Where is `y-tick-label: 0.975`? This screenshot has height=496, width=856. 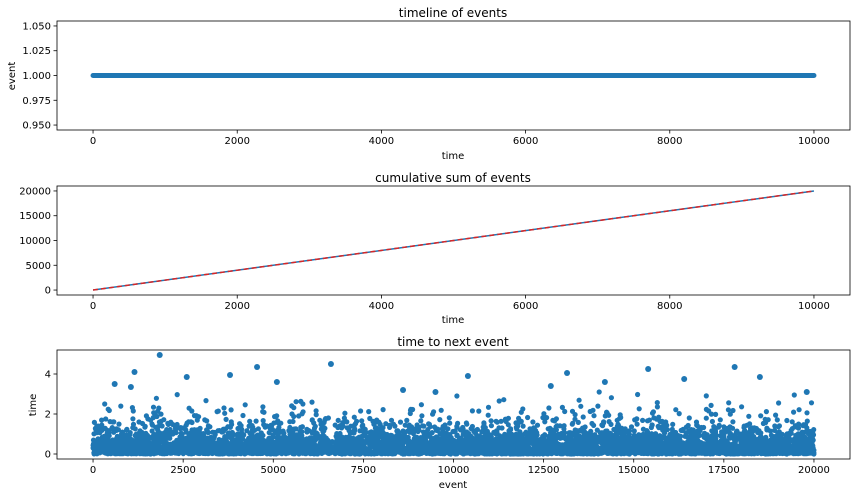
y-tick-label: 0.975 is located at coordinates (36, 101).